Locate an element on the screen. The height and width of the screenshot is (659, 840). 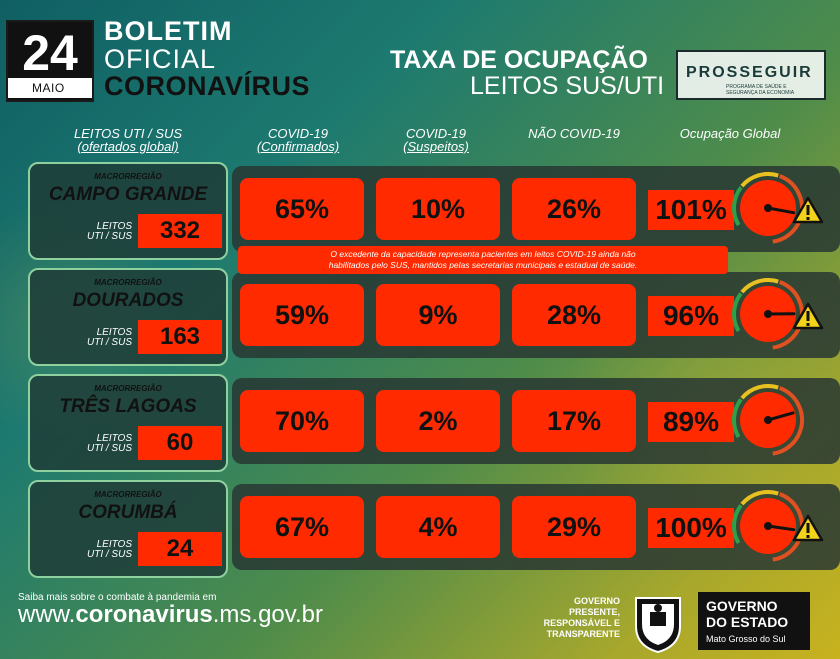
pct-confirmados: 70% is located at coordinates (302, 421).